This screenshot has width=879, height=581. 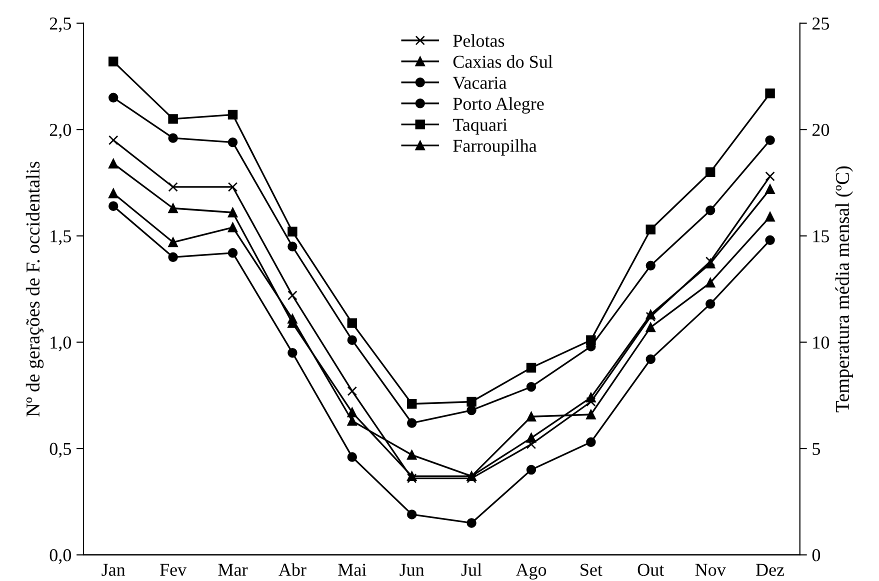 What do you see at coordinates (479, 82) in the screenshot?
I see `legend-label: Vacaria` at bounding box center [479, 82].